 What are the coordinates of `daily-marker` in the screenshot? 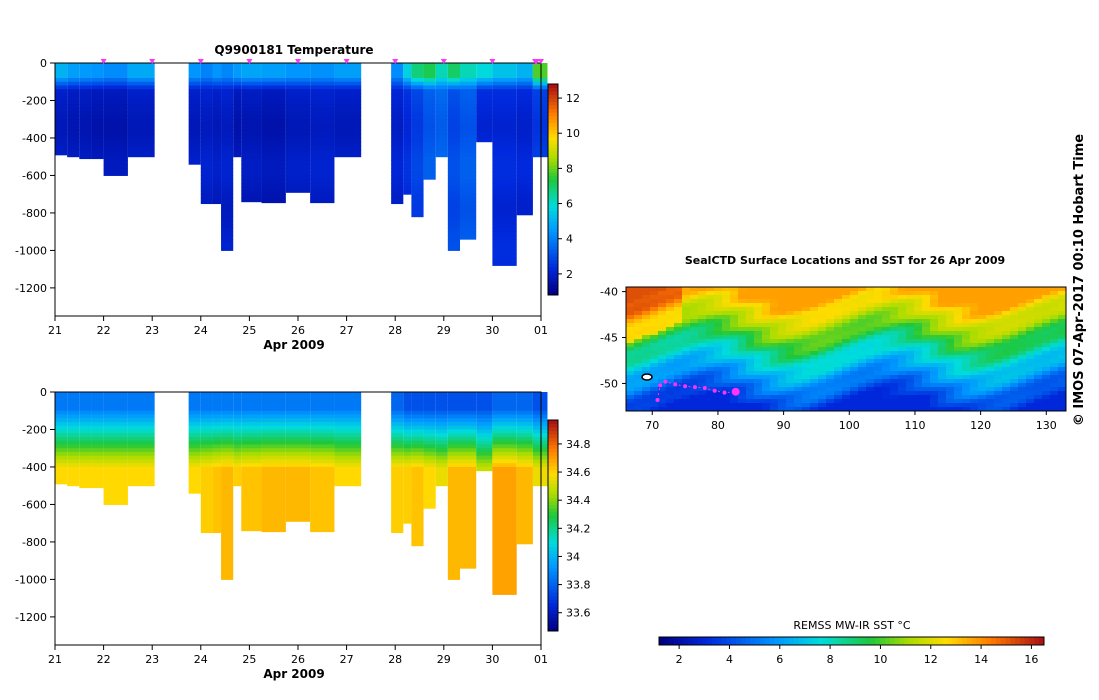 It's located at (200, 61).